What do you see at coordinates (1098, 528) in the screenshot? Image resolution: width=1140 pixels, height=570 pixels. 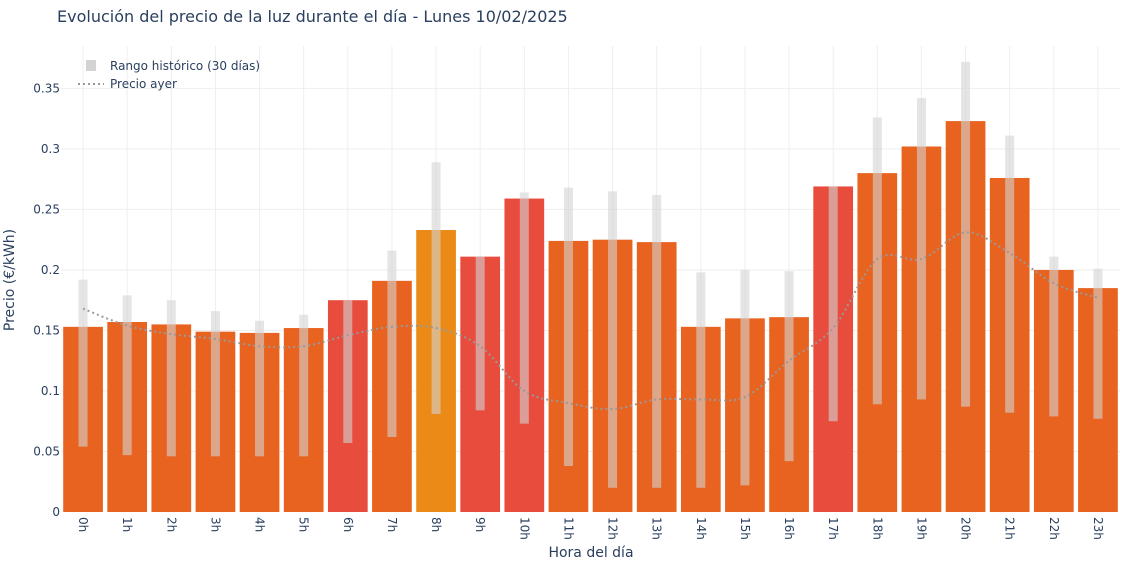 I see `x-tick-label: 23h` at bounding box center [1098, 528].